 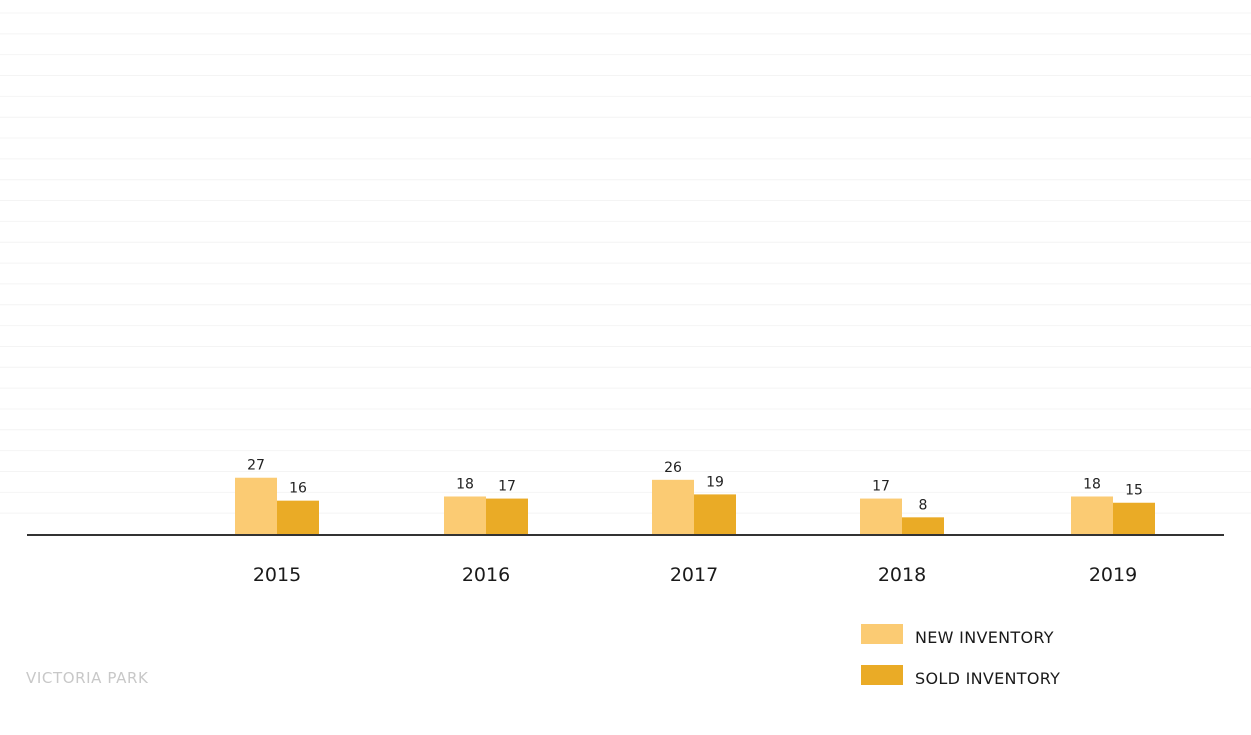 What do you see at coordinates (695, 486) in the screenshot?
I see `data-labels: 27 16 18 17 26 19 17 8 18 15` at bounding box center [695, 486].